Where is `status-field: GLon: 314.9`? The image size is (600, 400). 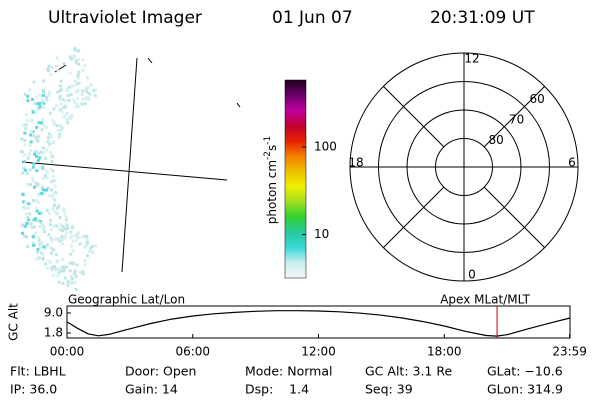 status-field: GLon: 314.9 is located at coordinates (525, 389).